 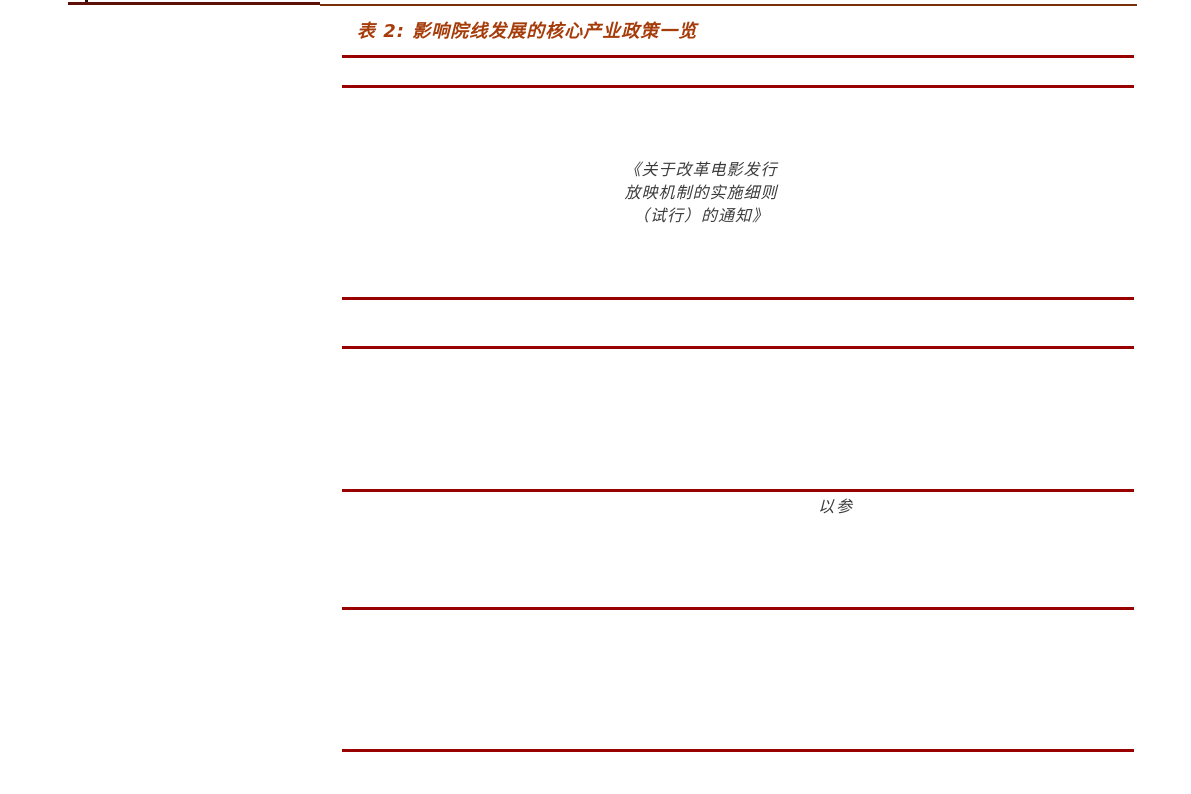 What do you see at coordinates (738, 608) in the screenshot?
I see `table-rule-row4-bottom` at bounding box center [738, 608].